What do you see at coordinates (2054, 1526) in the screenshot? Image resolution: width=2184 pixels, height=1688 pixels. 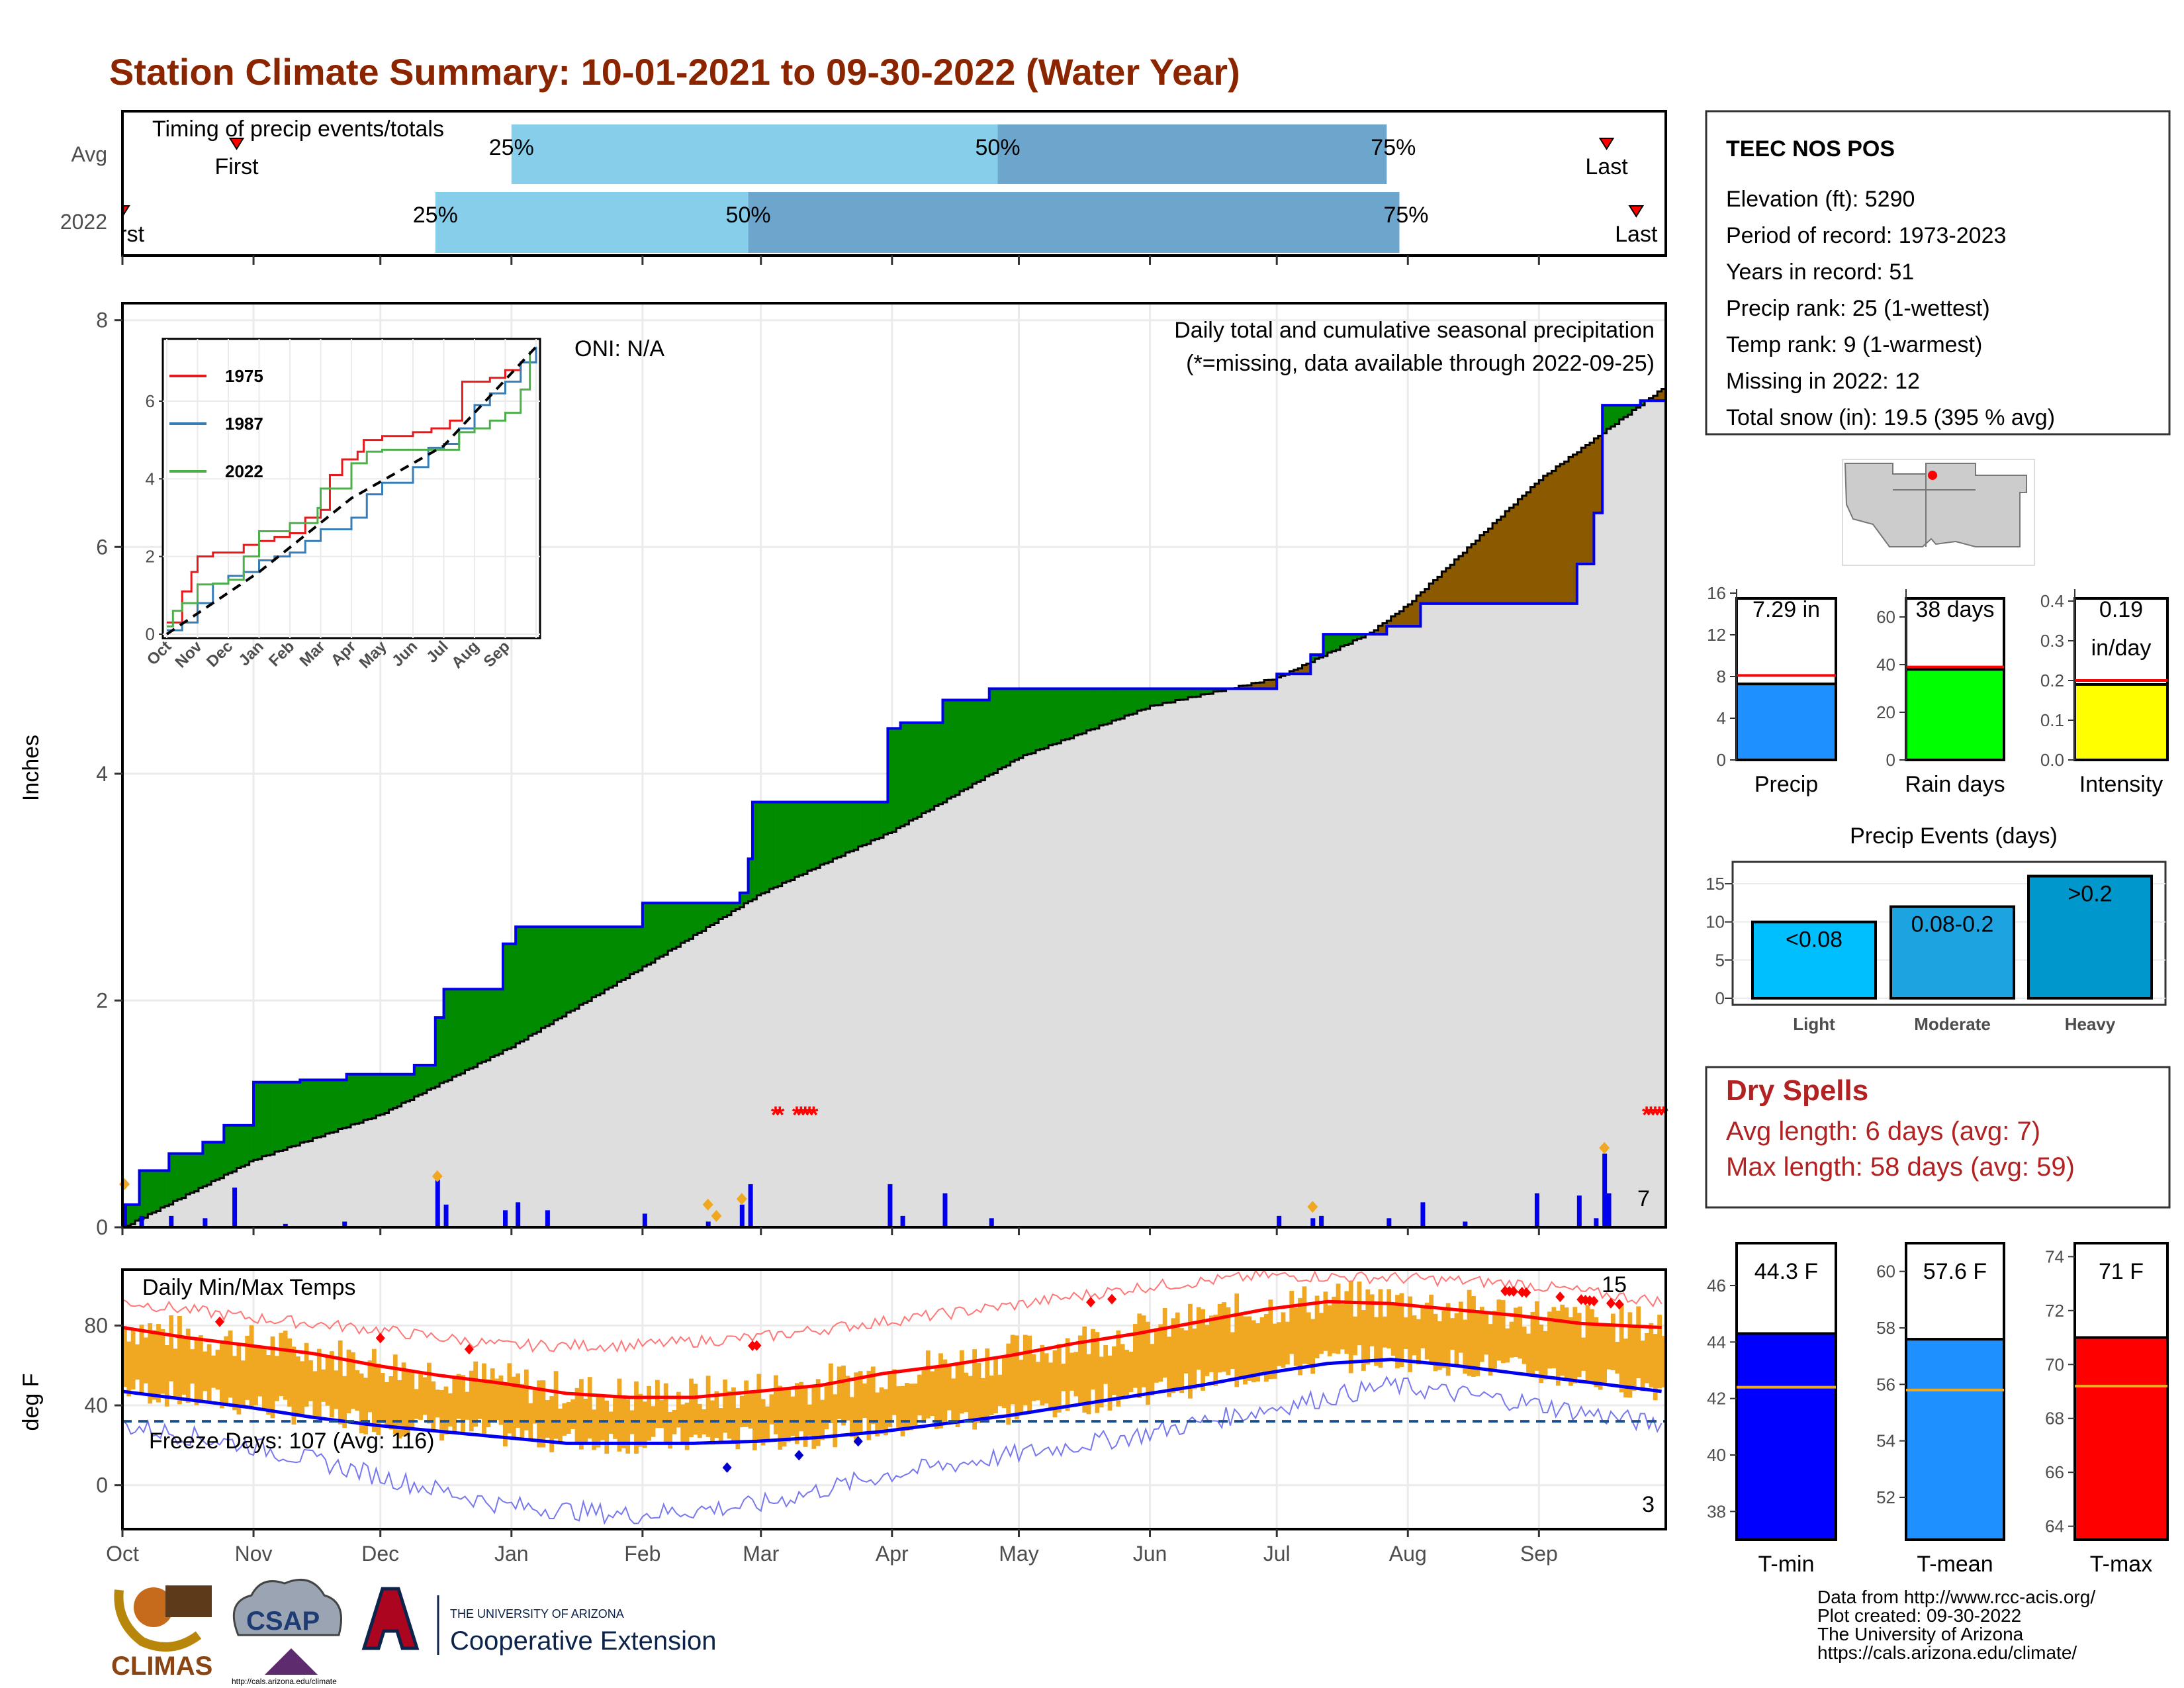 I see `temp-summary-tick-label: 64` at bounding box center [2054, 1526].